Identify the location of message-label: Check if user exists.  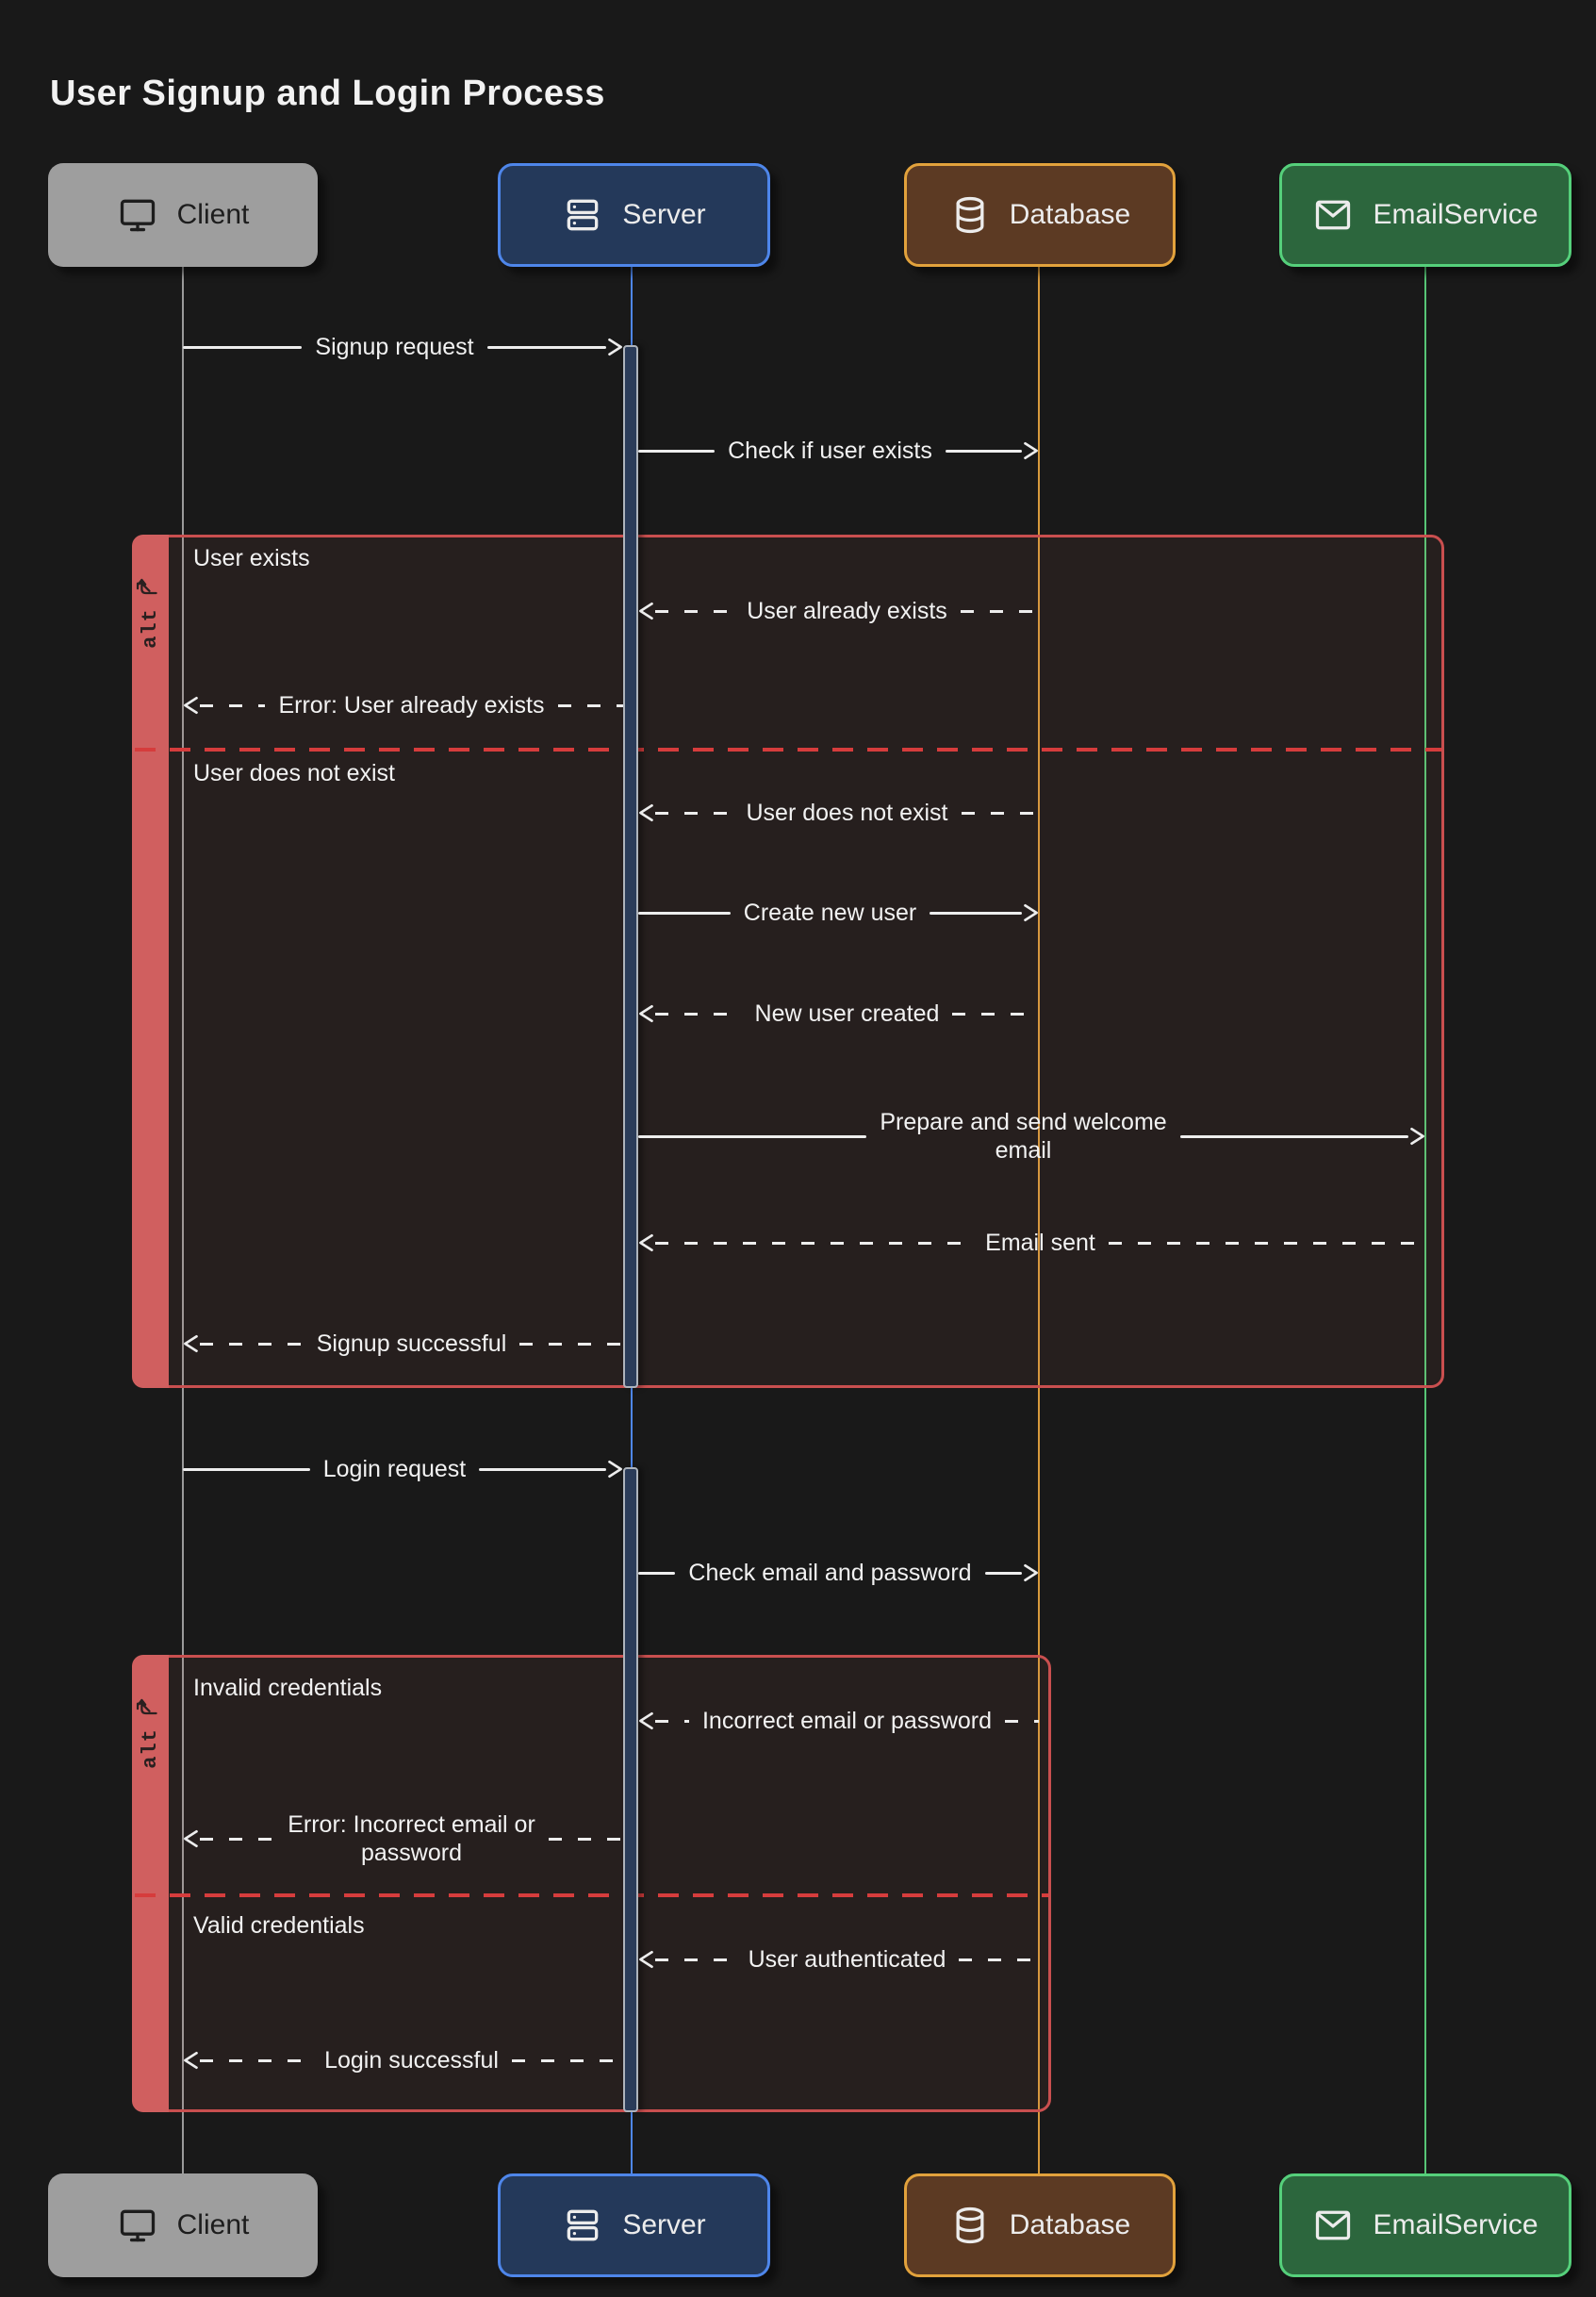
(830, 451).